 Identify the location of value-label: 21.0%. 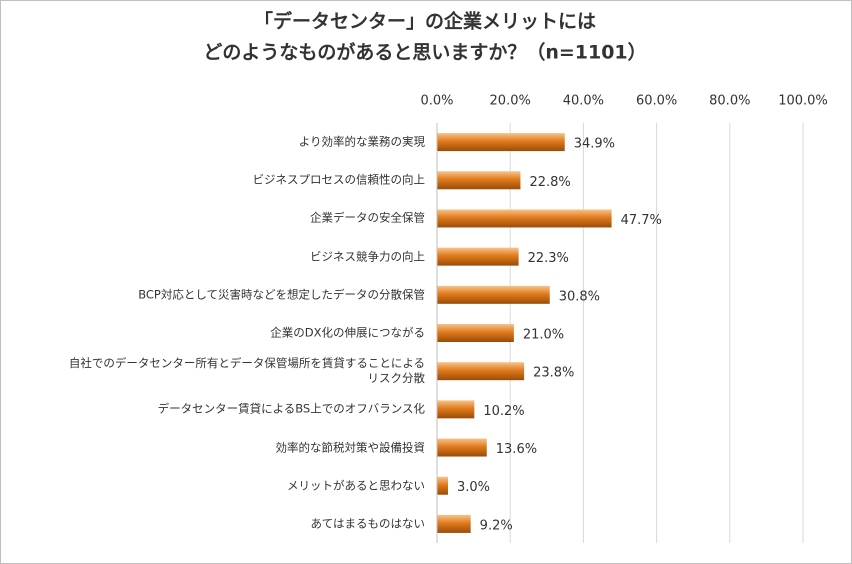
(543, 335).